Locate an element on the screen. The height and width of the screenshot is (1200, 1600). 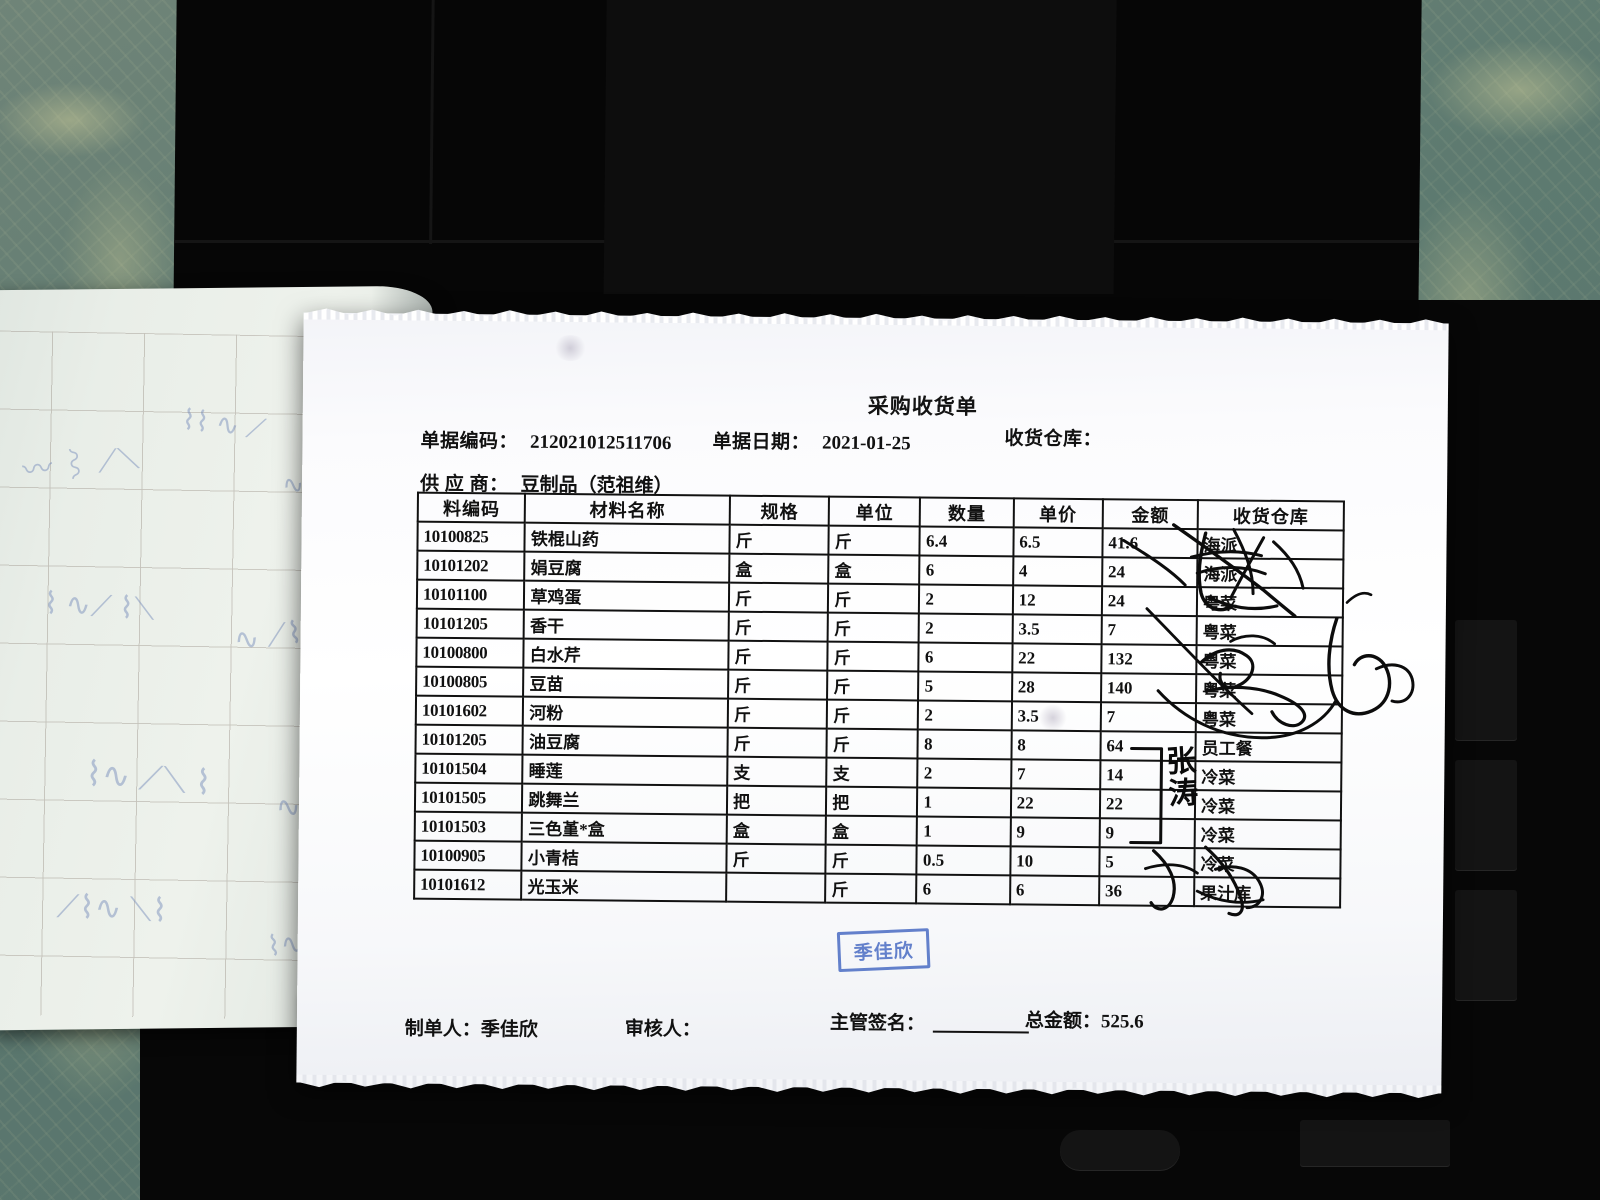
cell-code: 10101503 is located at coordinates (468, 826).